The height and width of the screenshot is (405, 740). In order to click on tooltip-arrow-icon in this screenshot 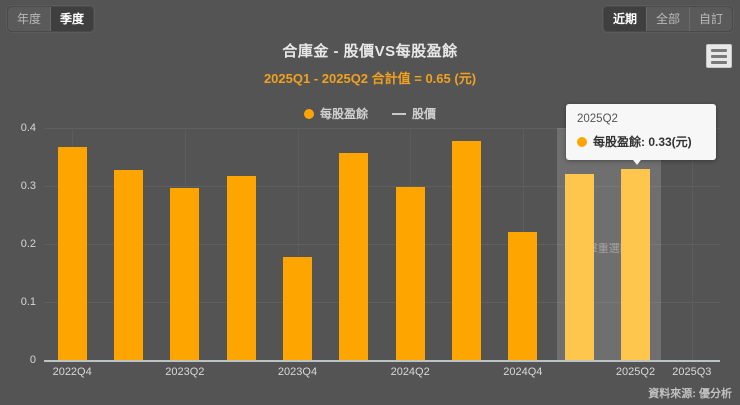, I will do `click(637, 160)`.